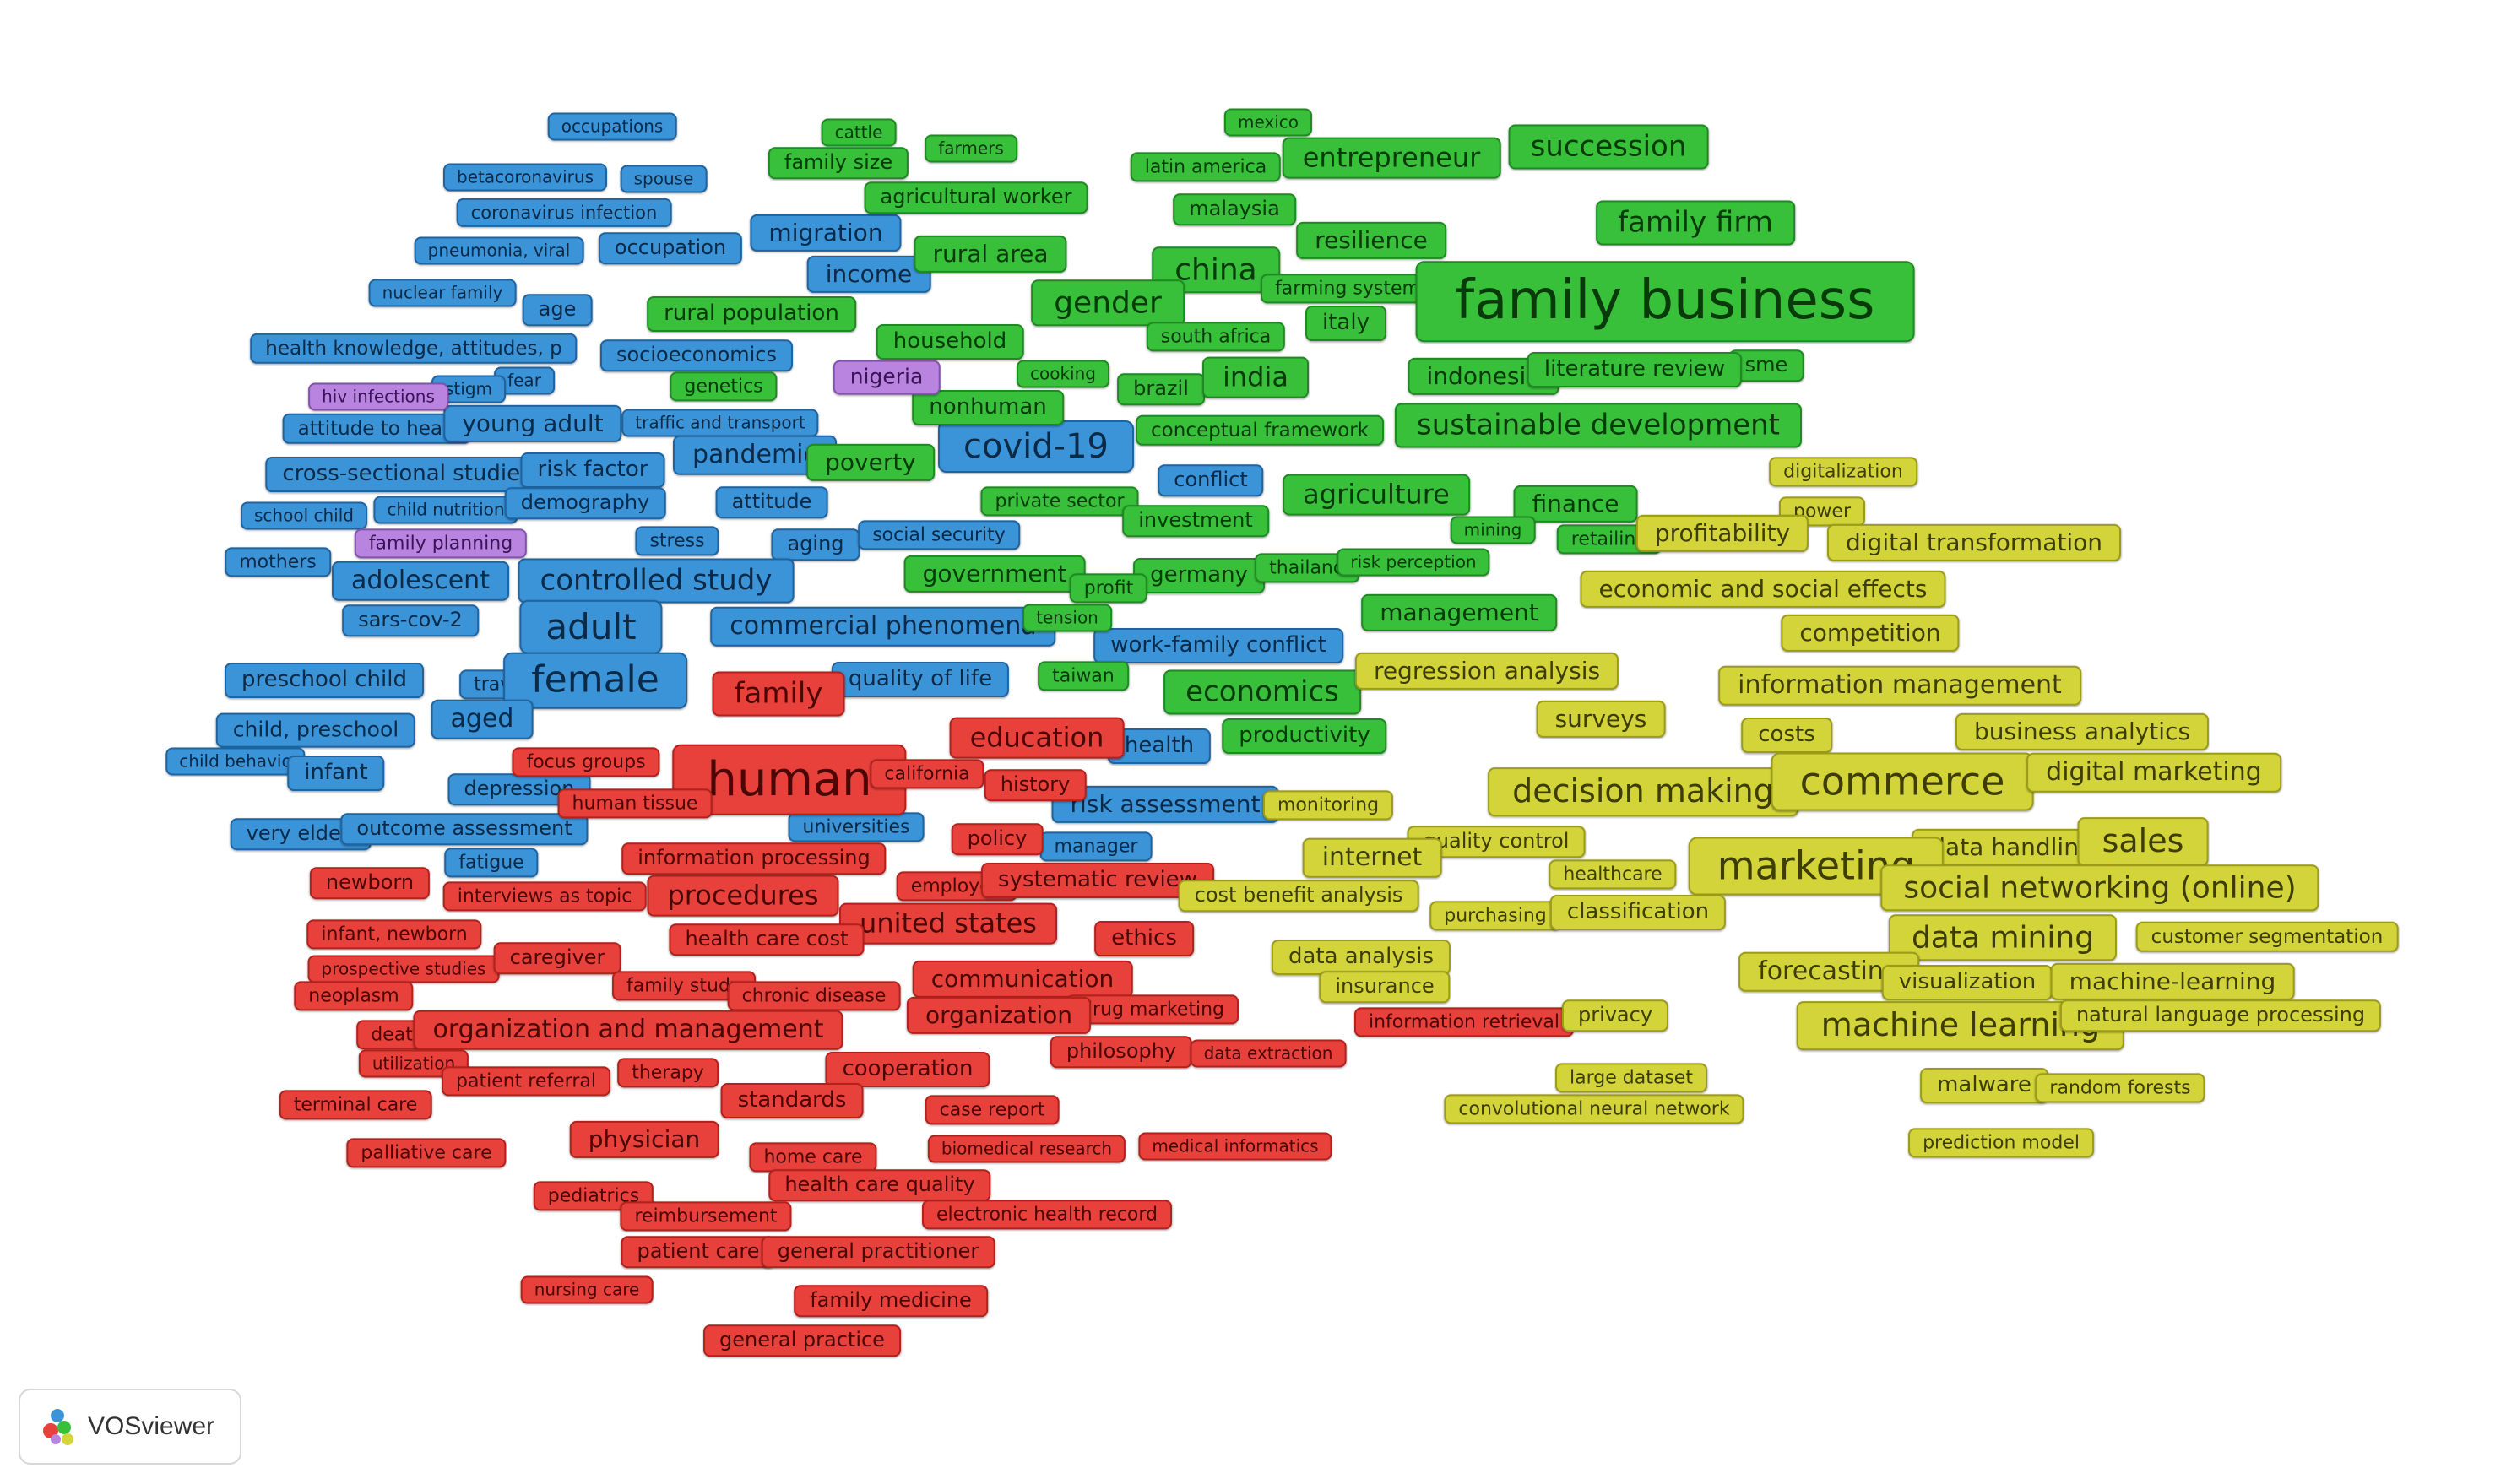 The height and width of the screenshot is (1484, 2506). Describe the element at coordinates (1900, 685) in the screenshot. I see `keyword-node: information management` at that location.